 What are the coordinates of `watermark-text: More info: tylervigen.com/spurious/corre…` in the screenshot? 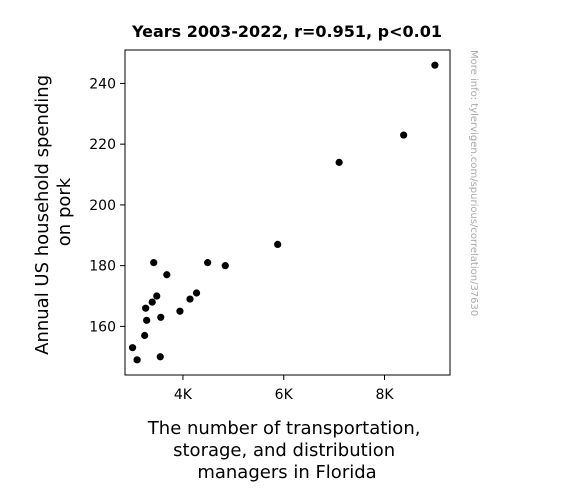 It's located at (473, 183).